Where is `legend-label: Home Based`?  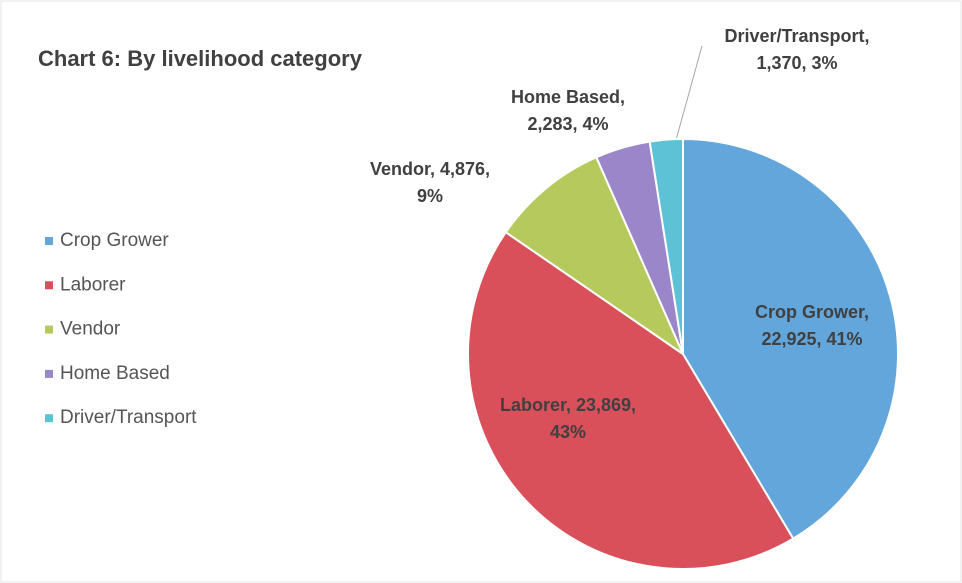
legend-label: Home Based is located at coordinates (115, 373).